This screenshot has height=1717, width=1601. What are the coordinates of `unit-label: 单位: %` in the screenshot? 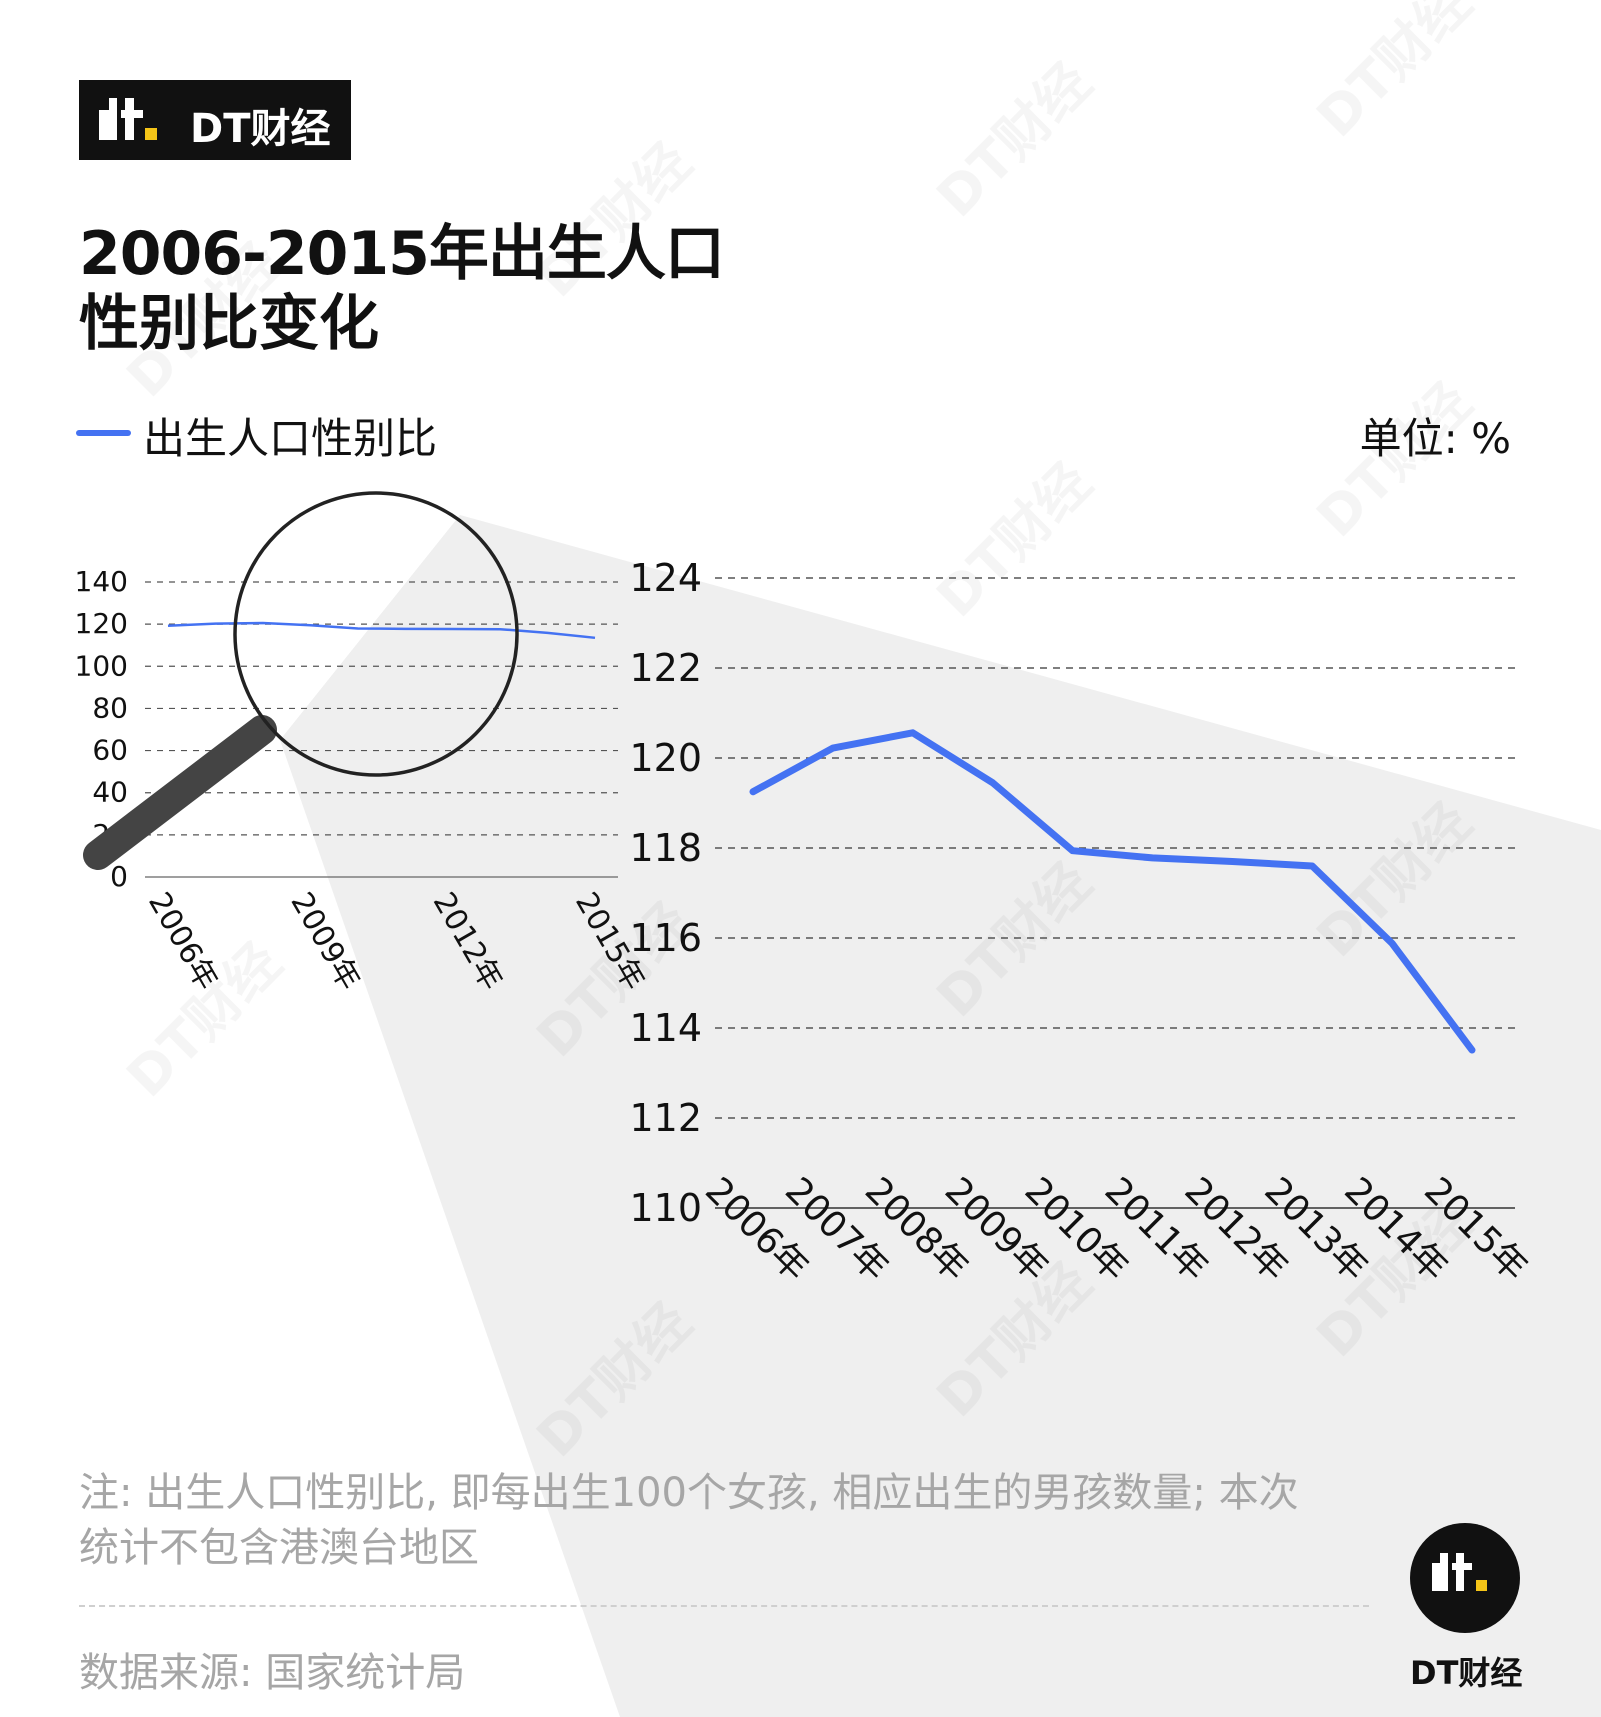 It's located at (1435, 438).